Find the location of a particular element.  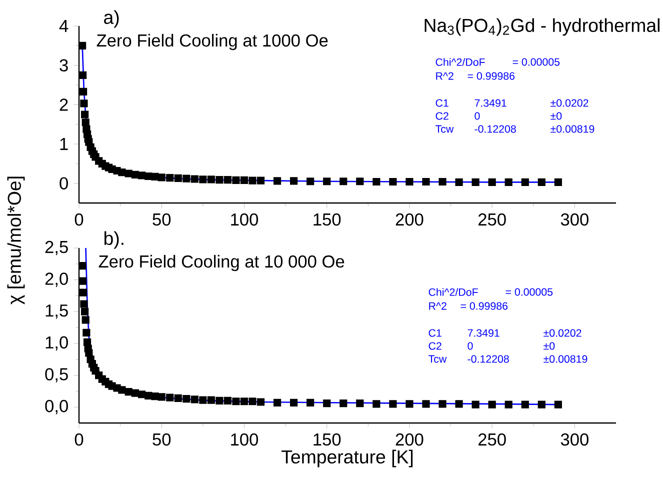

y-tick-label: 2,5 is located at coordinates (56, 248).